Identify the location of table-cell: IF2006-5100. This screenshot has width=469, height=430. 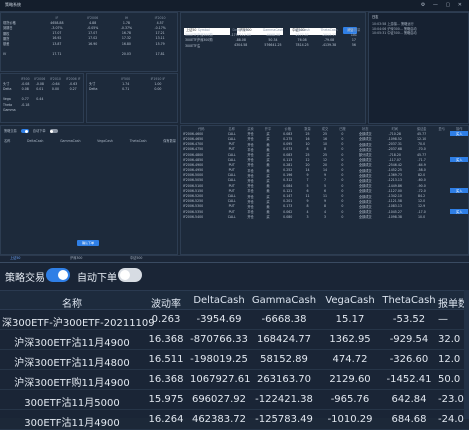
(193, 185).